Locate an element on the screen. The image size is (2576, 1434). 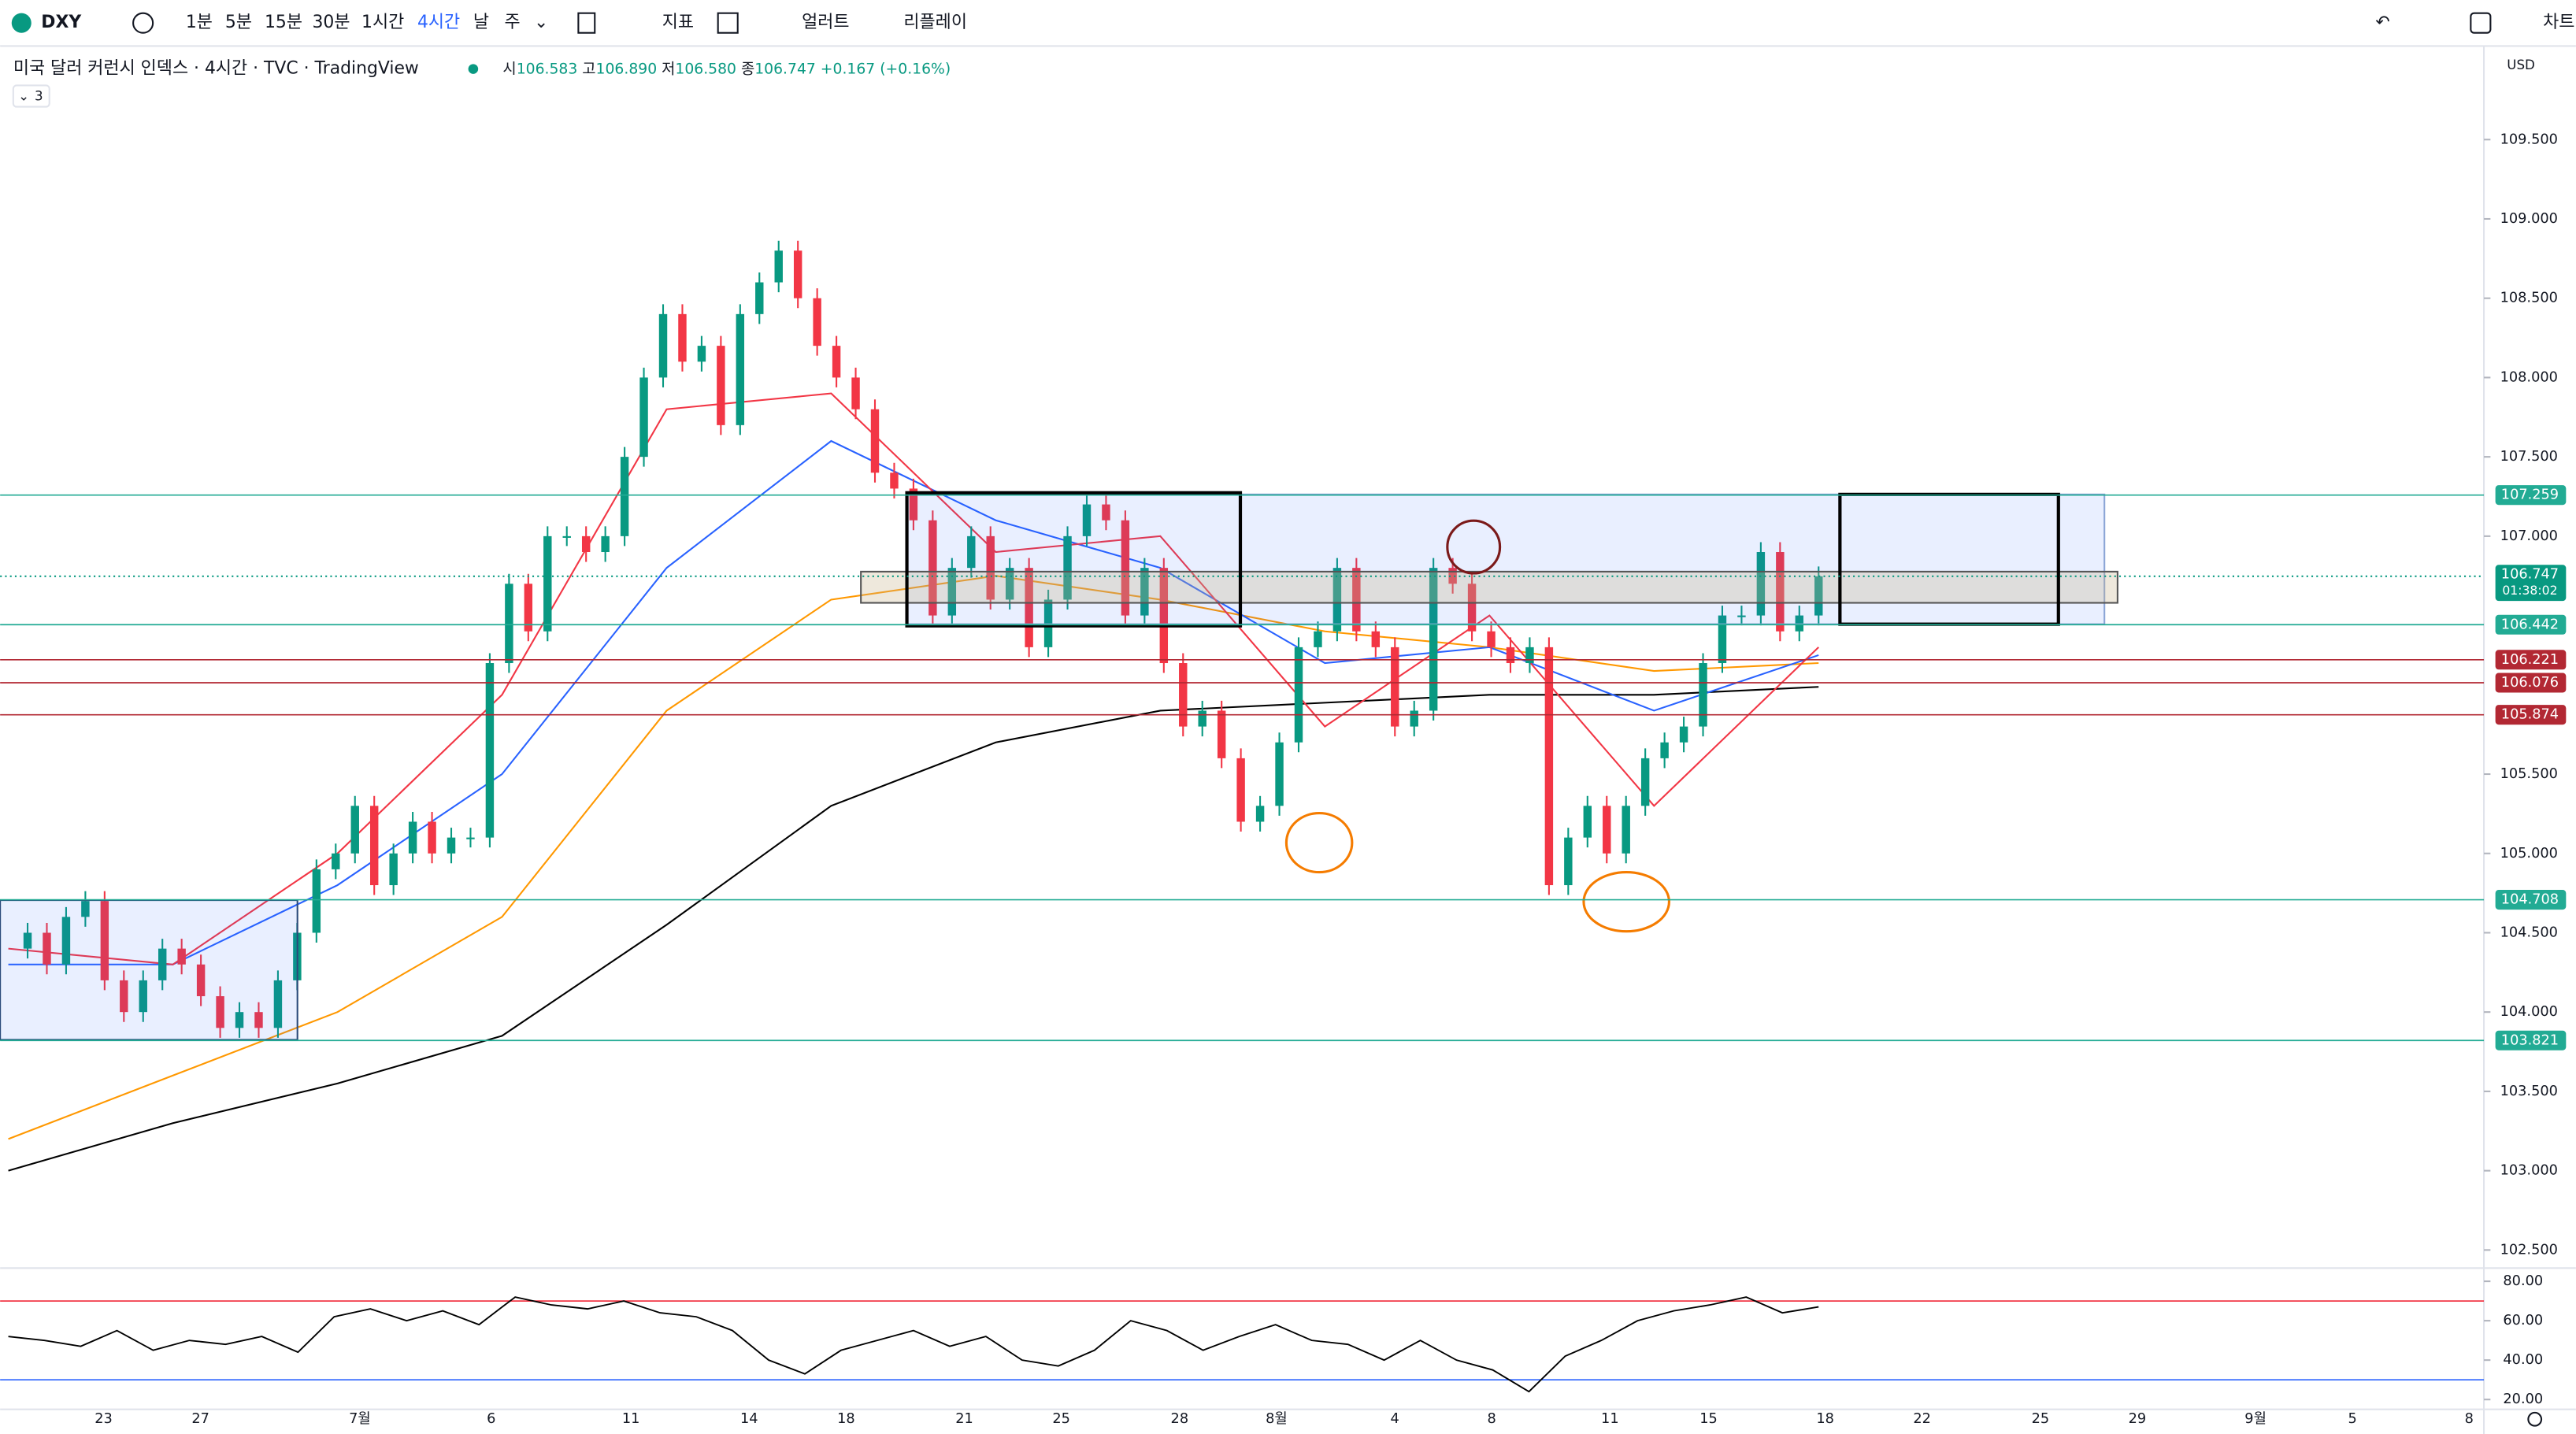
fullscreen is located at coordinates (2481, 23).